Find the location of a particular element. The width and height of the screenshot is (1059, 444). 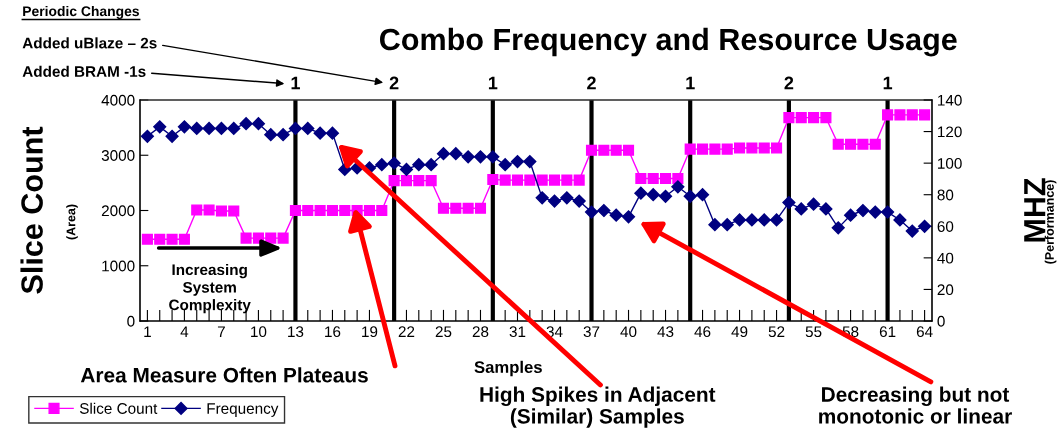

legend-label: Frequency is located at coordinates (243, 410).